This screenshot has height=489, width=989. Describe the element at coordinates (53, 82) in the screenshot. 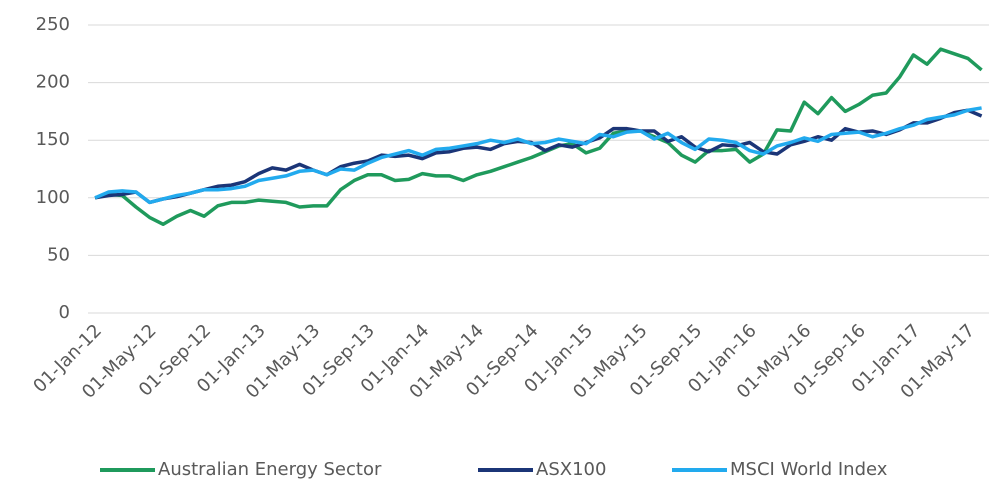

I see `y-tick-label: 200` at that location.